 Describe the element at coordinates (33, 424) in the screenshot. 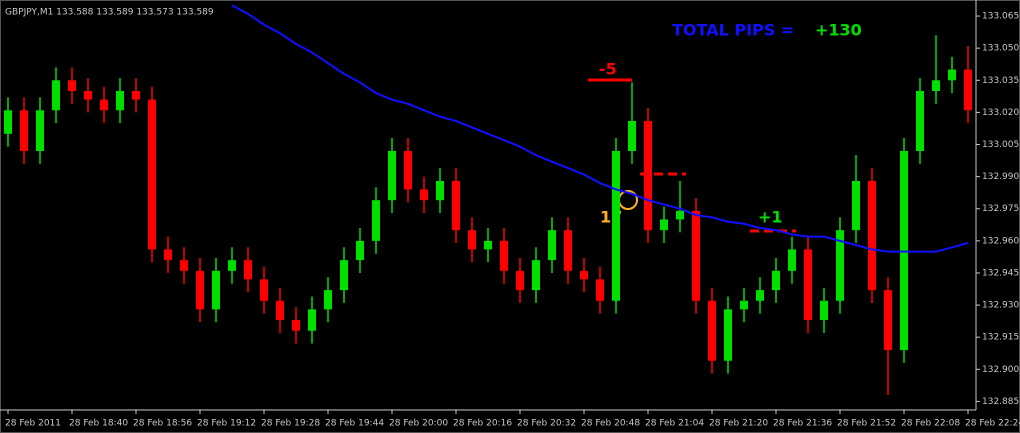

I see `x-tick-label: 28 Feb 2011` at that location.